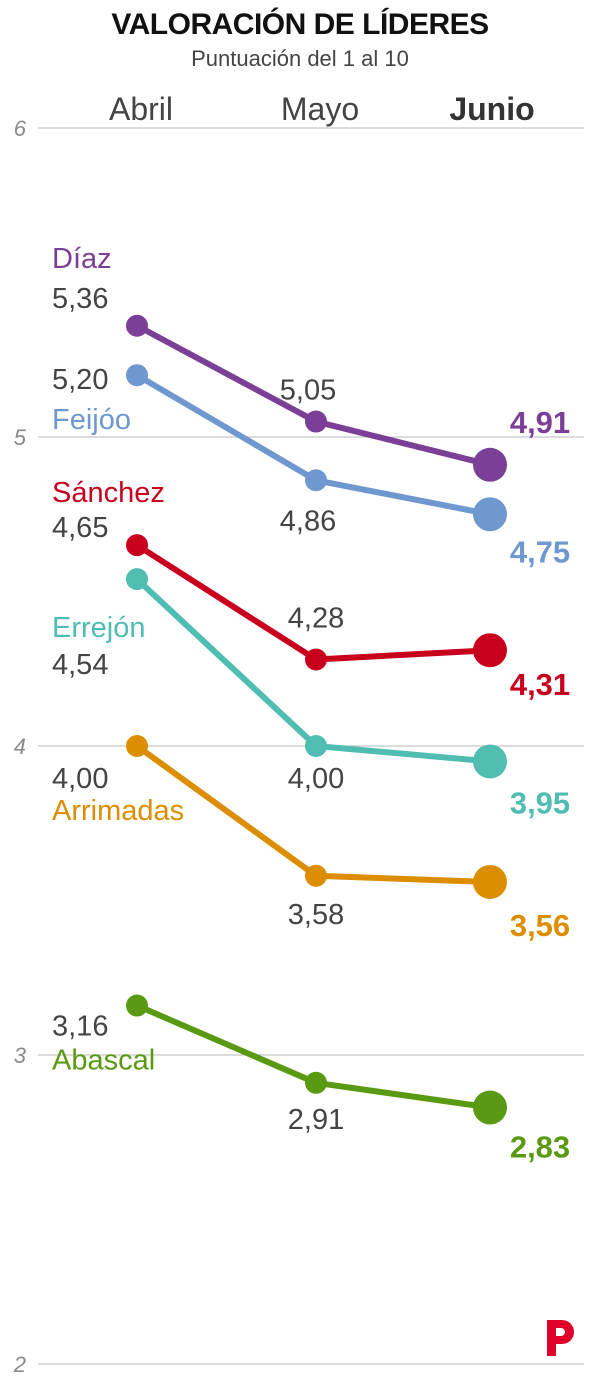 The height and width of the screenshot is (1380, 600). What do you see at coordinates (560, 1338) in the screenshot?
I see `red-p-logo-icon` at bounding box center [560, 1338].